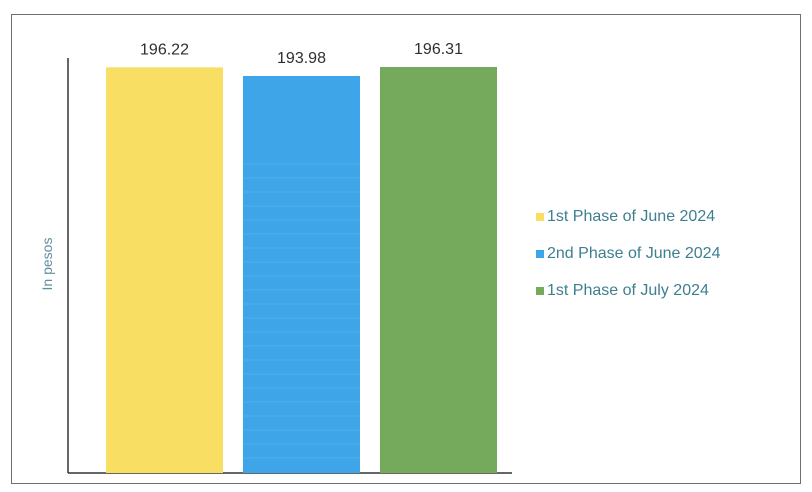  What do you see at coordinates (438, 49) in the screenshot?
I see `bar-value-label-3: 196.31` at bounding box center [438, 49].